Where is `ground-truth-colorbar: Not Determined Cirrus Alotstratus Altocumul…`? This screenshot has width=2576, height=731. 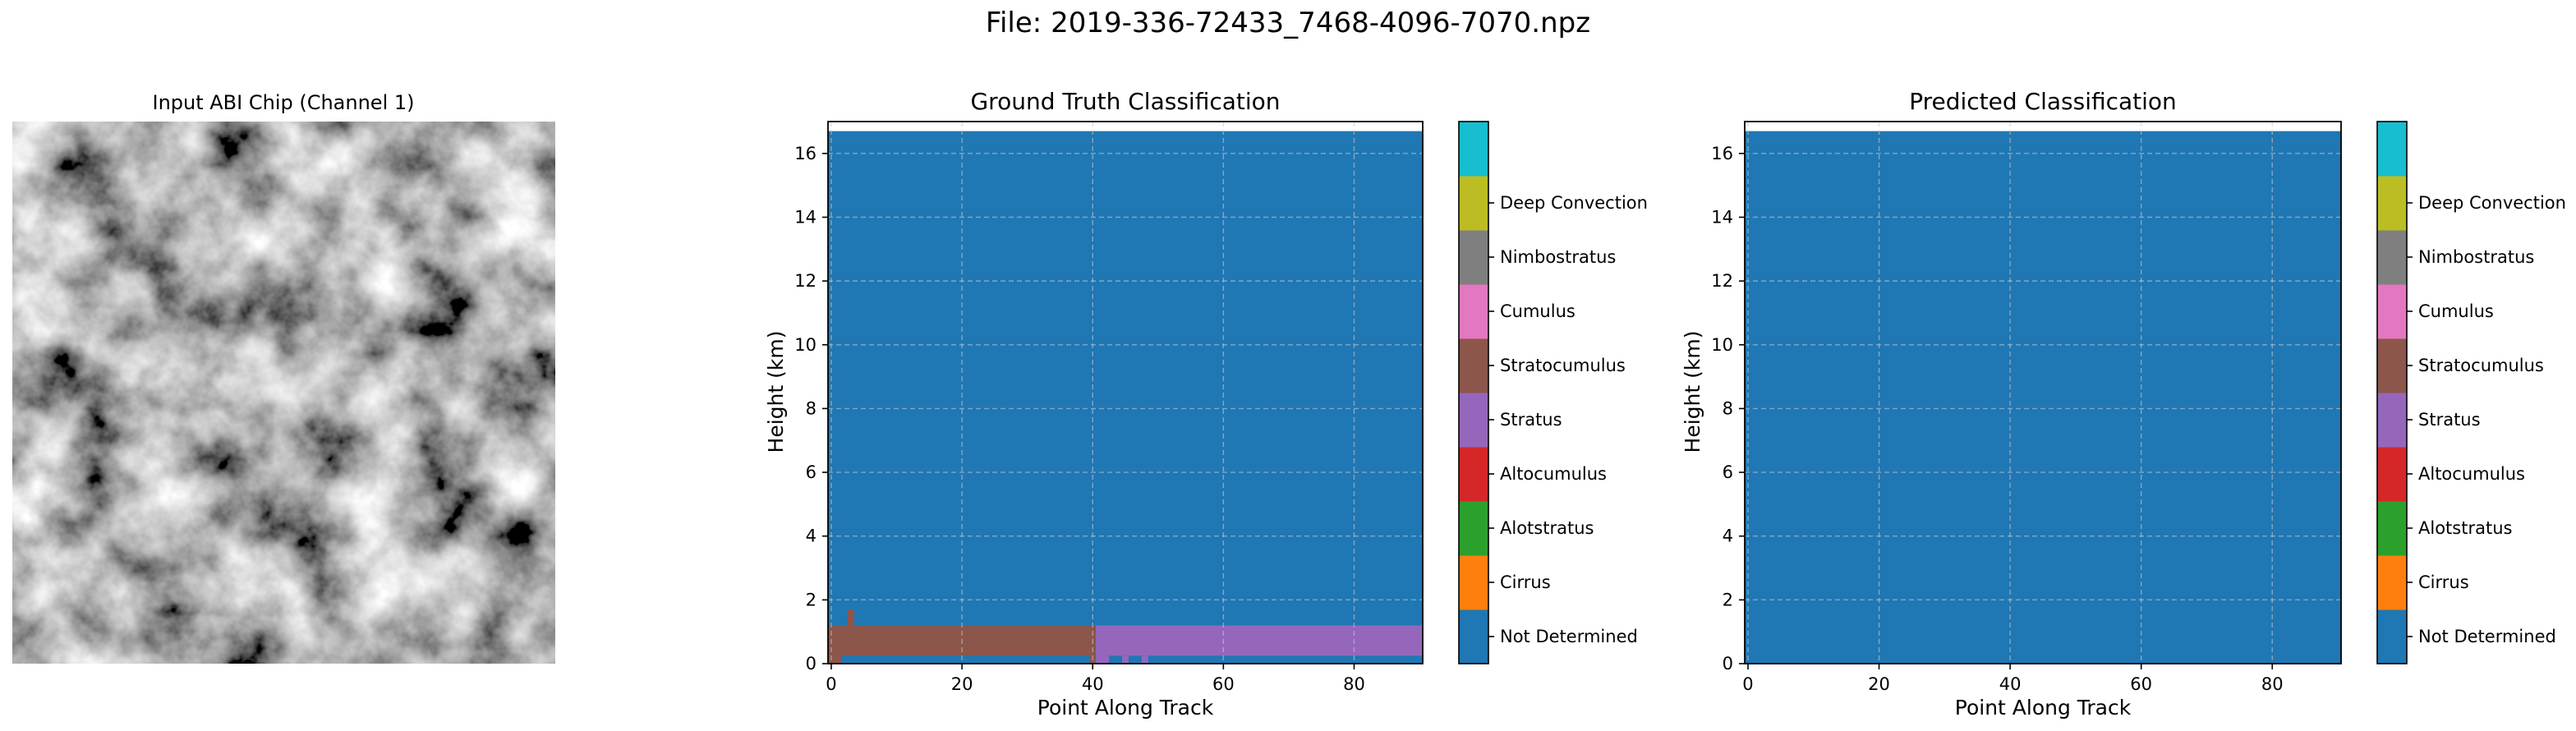
ground-truth-colorbar: Not Determined Cirrus Alotstratus Altocumul… is located at coordinates (1553, 392).